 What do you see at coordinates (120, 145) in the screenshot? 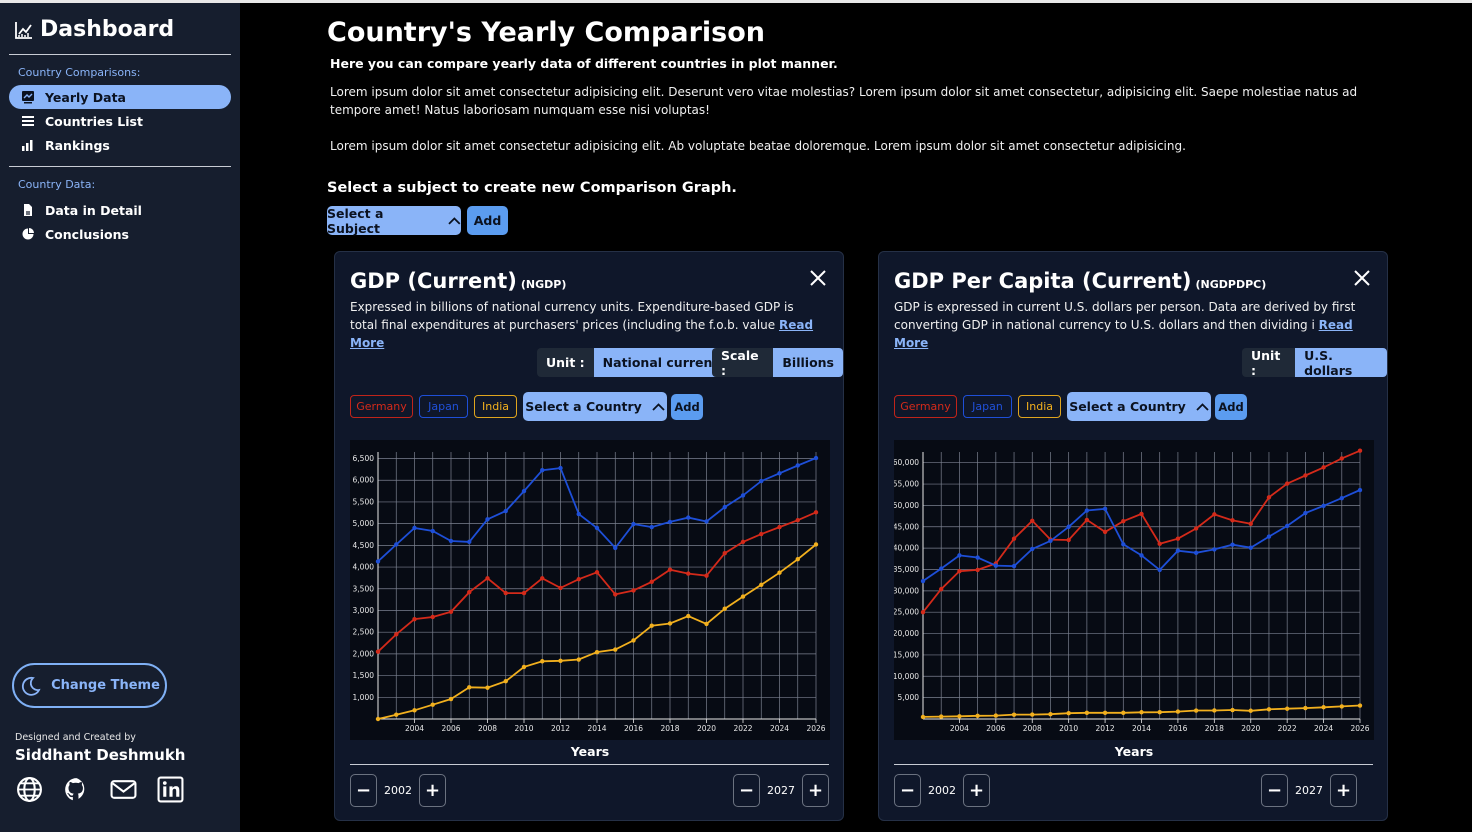
I see `sidebar-item-rankings: Rankings` at bounding box center [120, 145].